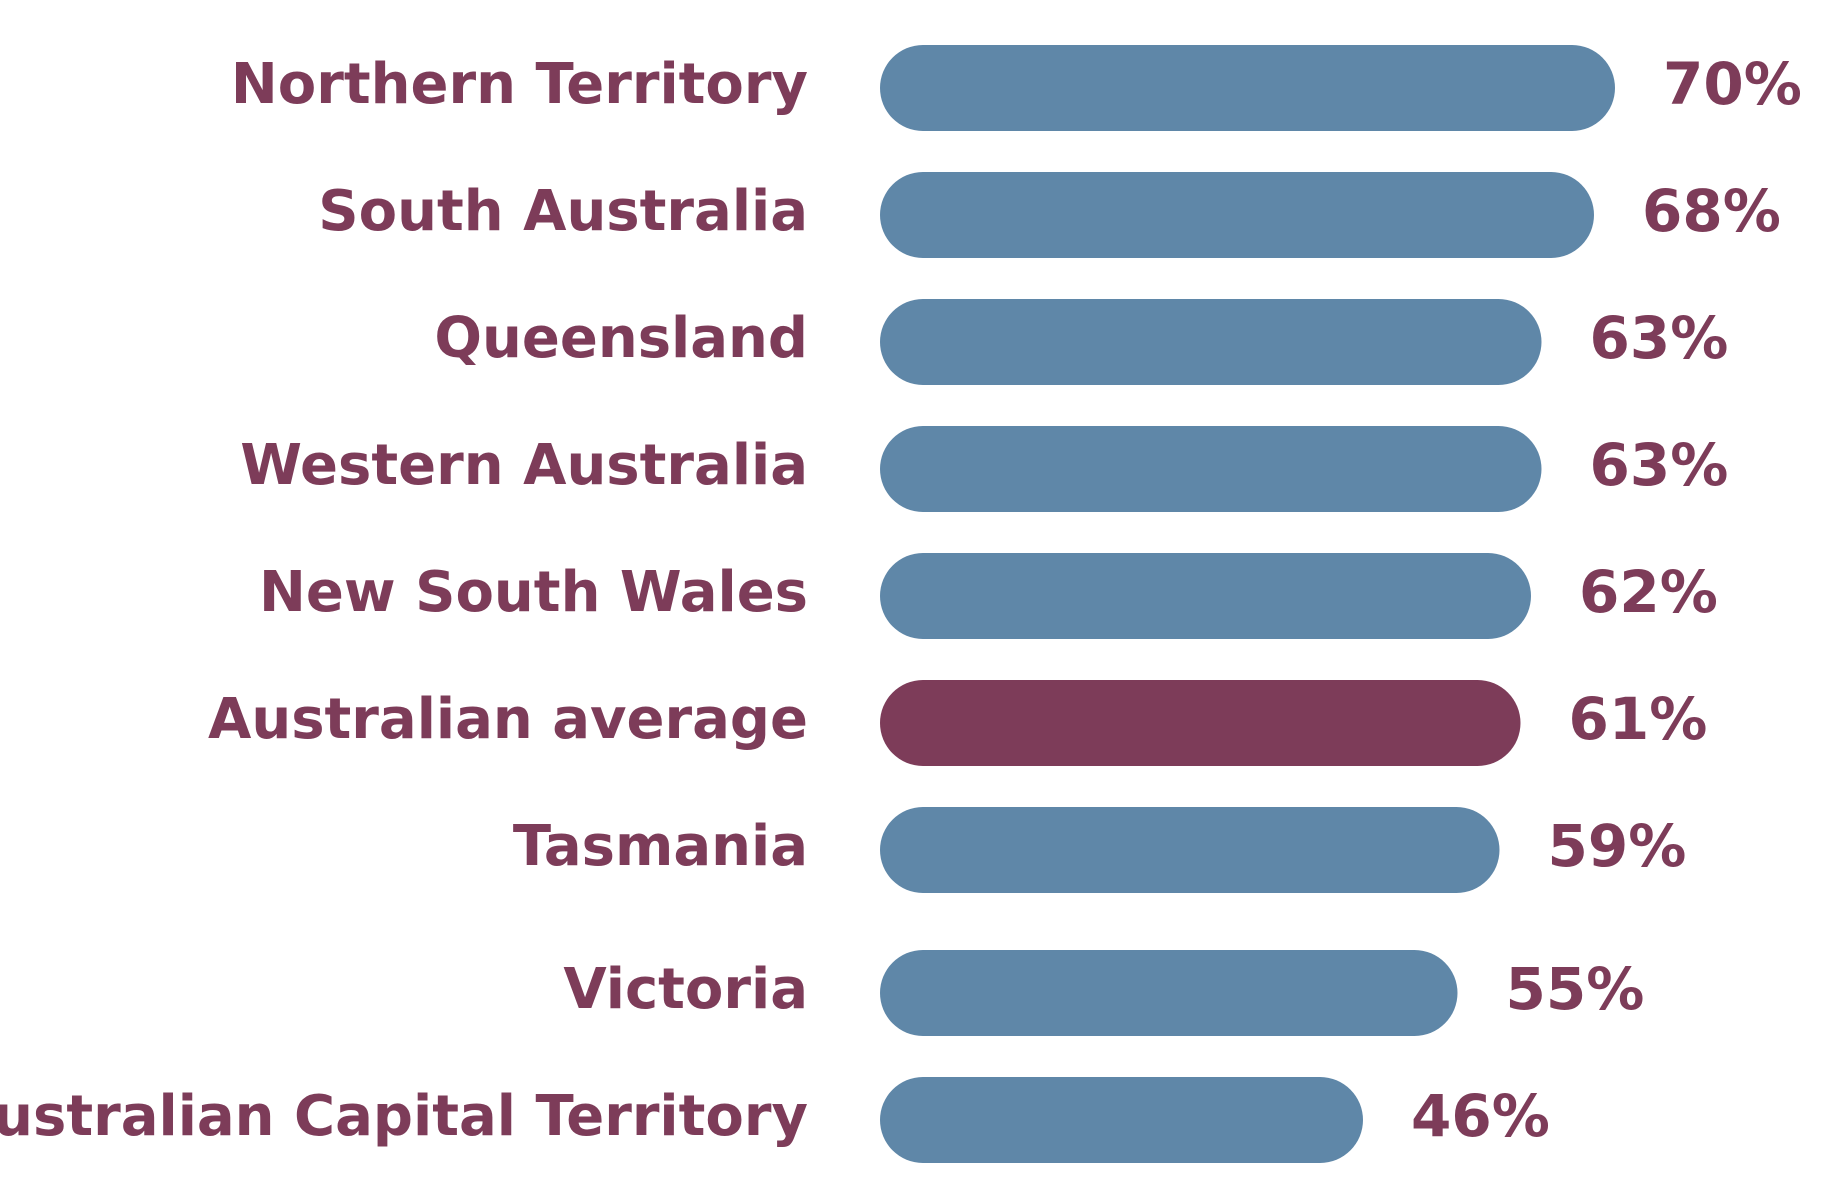  I want to click on value-label-victoria: 55%, so click(1575, 989).